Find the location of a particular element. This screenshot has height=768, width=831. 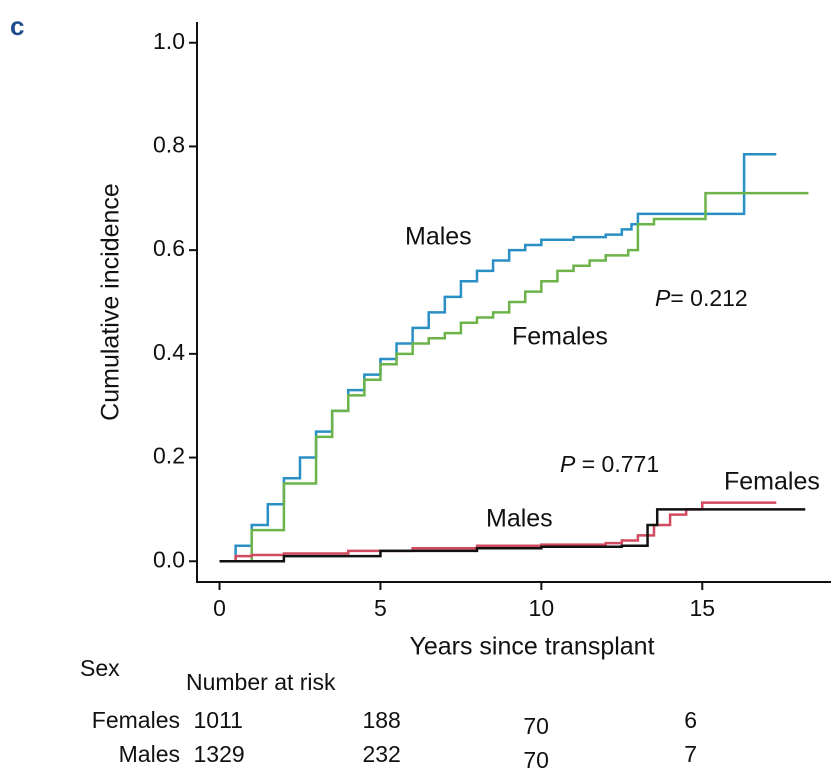

y-tick-label: 0.0 is located at coordinates (169, 559).